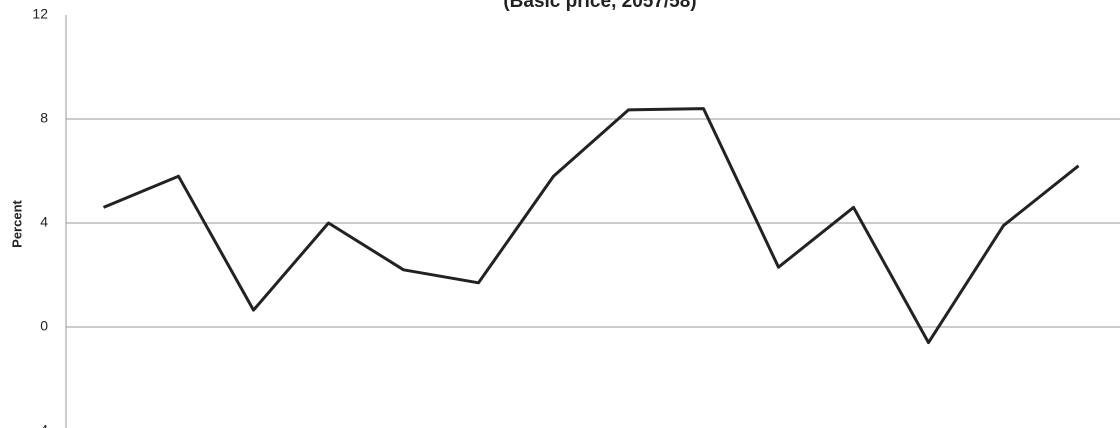  I want to click on y-axis-label: Percent, so click(16, 223).